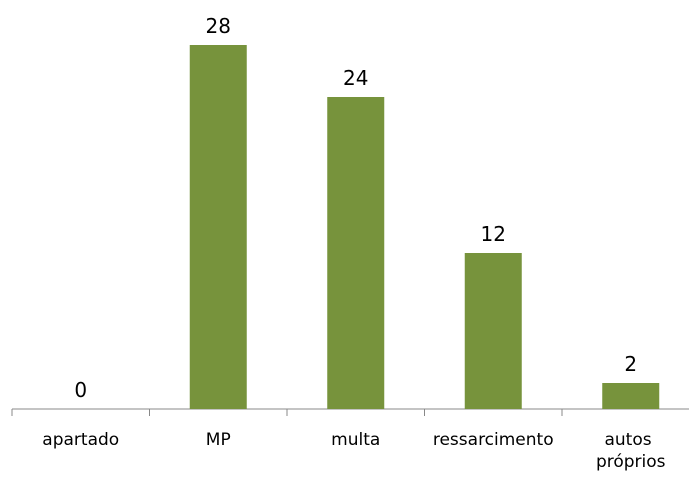  What do you see at coordinates (493, 440) in the screenshot?
I see `x-tick-label: ressarcimento` at bounding box center [493, 440].